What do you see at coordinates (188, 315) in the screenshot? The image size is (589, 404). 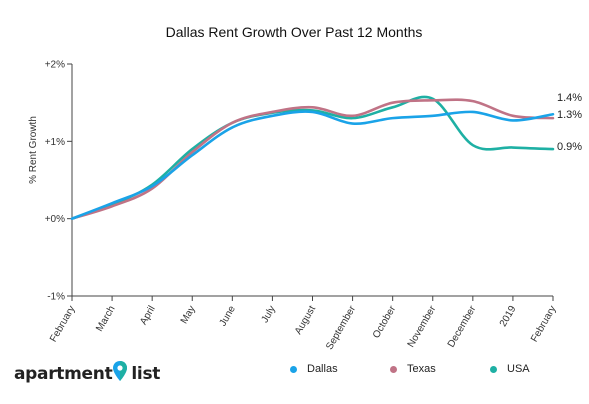 I see `x-tick-label: May` at bounding box center [188, 315].